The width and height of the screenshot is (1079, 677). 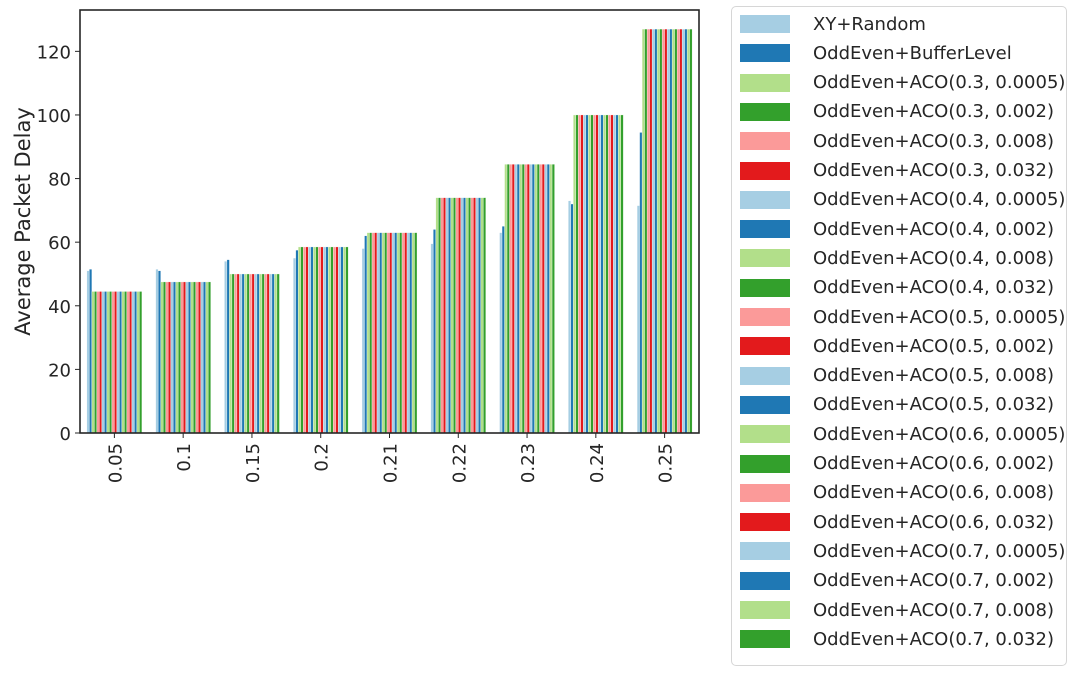 What do you see at coordinates (897, 171) in the screenshot?
I see `legend-item: OddEven+ACO(0.3, 0.032)` at bounding box center [897, 171].